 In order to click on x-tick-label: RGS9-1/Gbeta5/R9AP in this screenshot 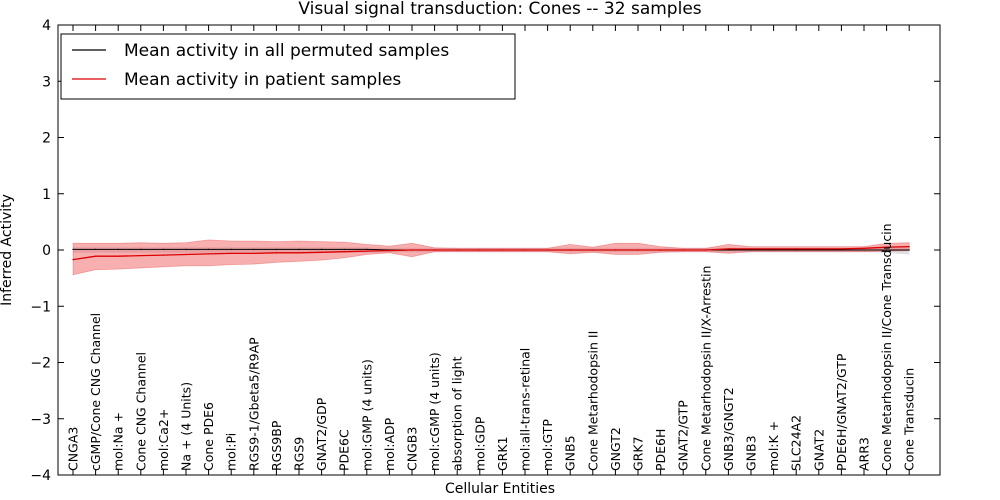, I will do `click(253, 404)`.